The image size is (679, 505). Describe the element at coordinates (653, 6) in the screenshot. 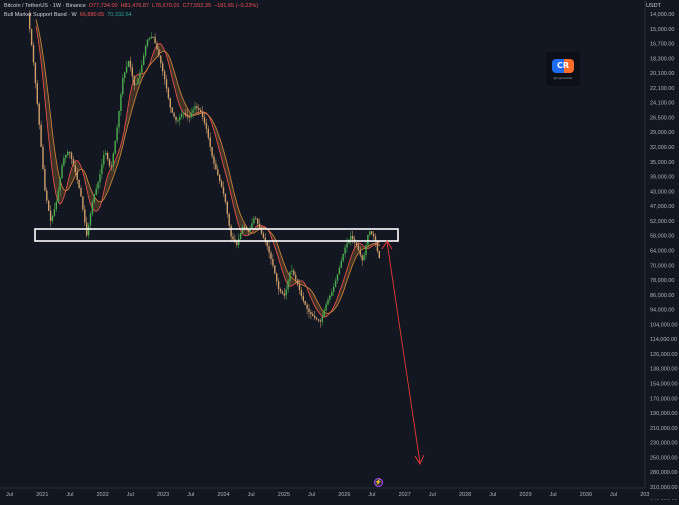

I see `currency-unit-label: USDT` at that location.